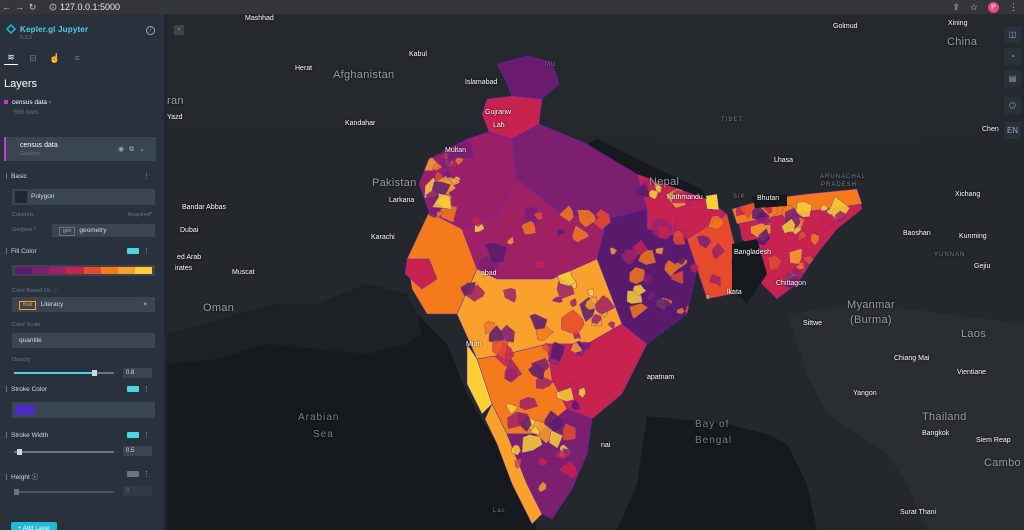 Image resolution: width=1024 pixels, height=530 pixels. What do you see at coordinates (83, 197) in the screenshot?
I see `layer-type-select: Polygon` at bounding box center [83, 197].